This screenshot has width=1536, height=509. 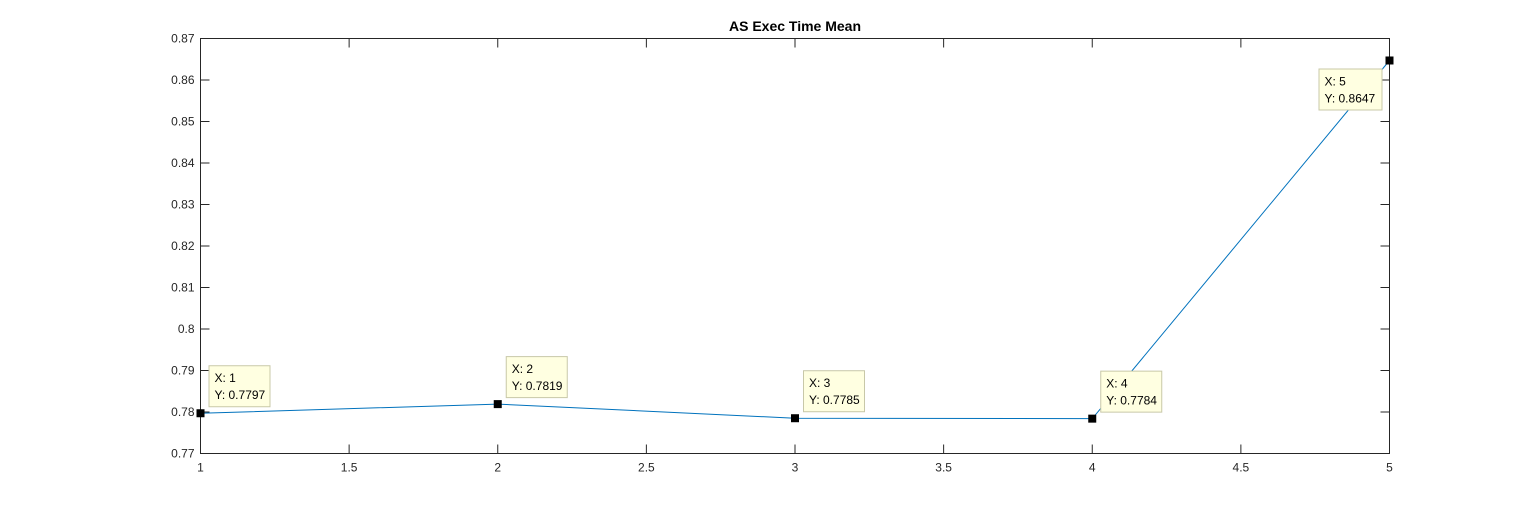 I want to click on y-tick-label: 0.79, so click(x=183, y=371).